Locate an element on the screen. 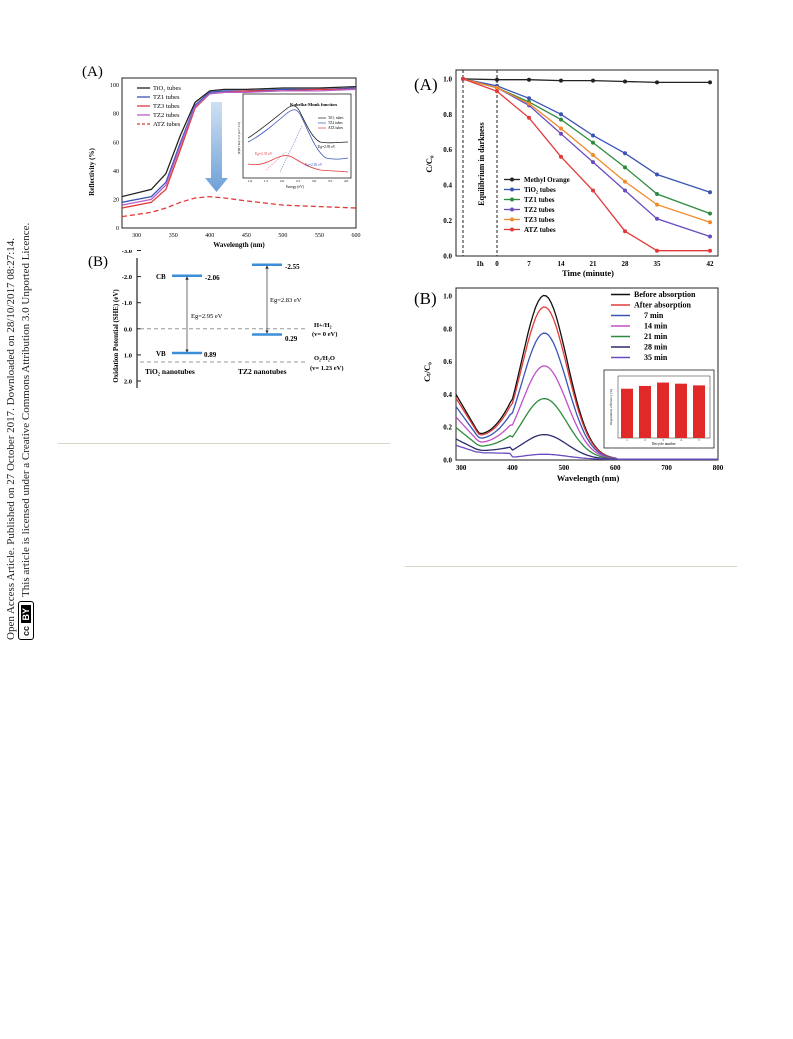  tio2-eg: Eg=2.95 eV is located at coordinates (207, 316).